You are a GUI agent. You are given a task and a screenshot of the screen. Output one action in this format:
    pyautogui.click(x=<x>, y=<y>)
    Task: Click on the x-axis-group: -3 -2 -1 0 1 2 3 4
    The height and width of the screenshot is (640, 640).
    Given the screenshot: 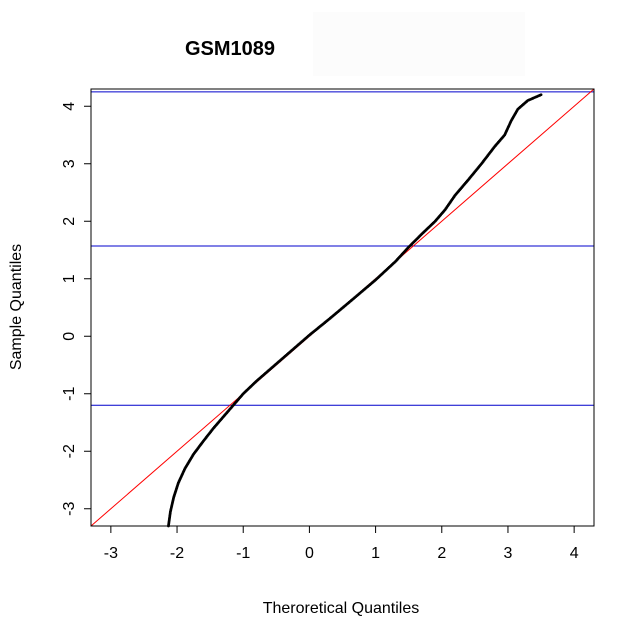 What is the action you would take?
    pyautogui.click(x=341, y=543)
    